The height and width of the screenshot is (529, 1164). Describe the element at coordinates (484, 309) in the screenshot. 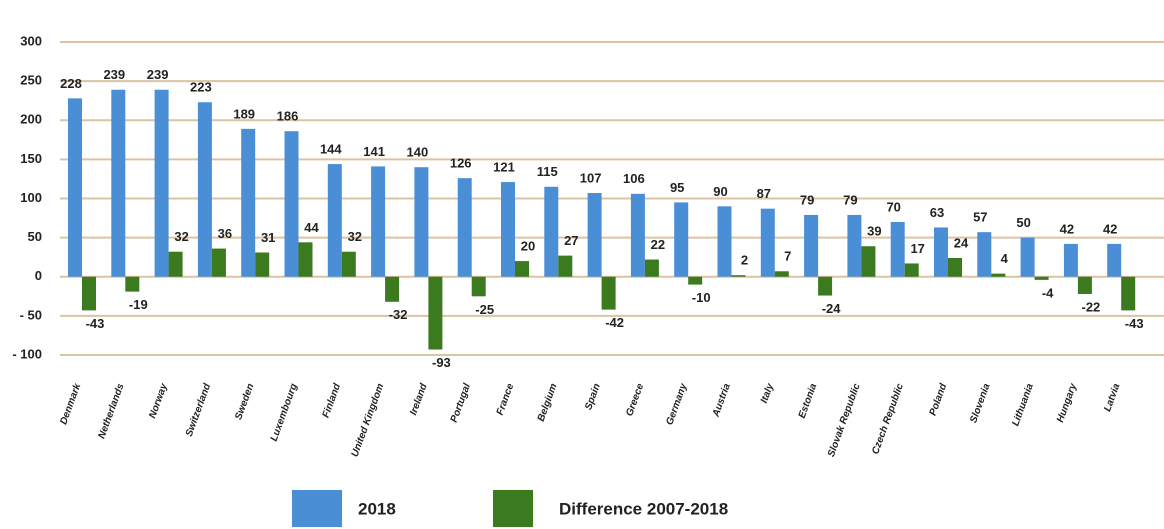

I see `data-label: -25` at that location.